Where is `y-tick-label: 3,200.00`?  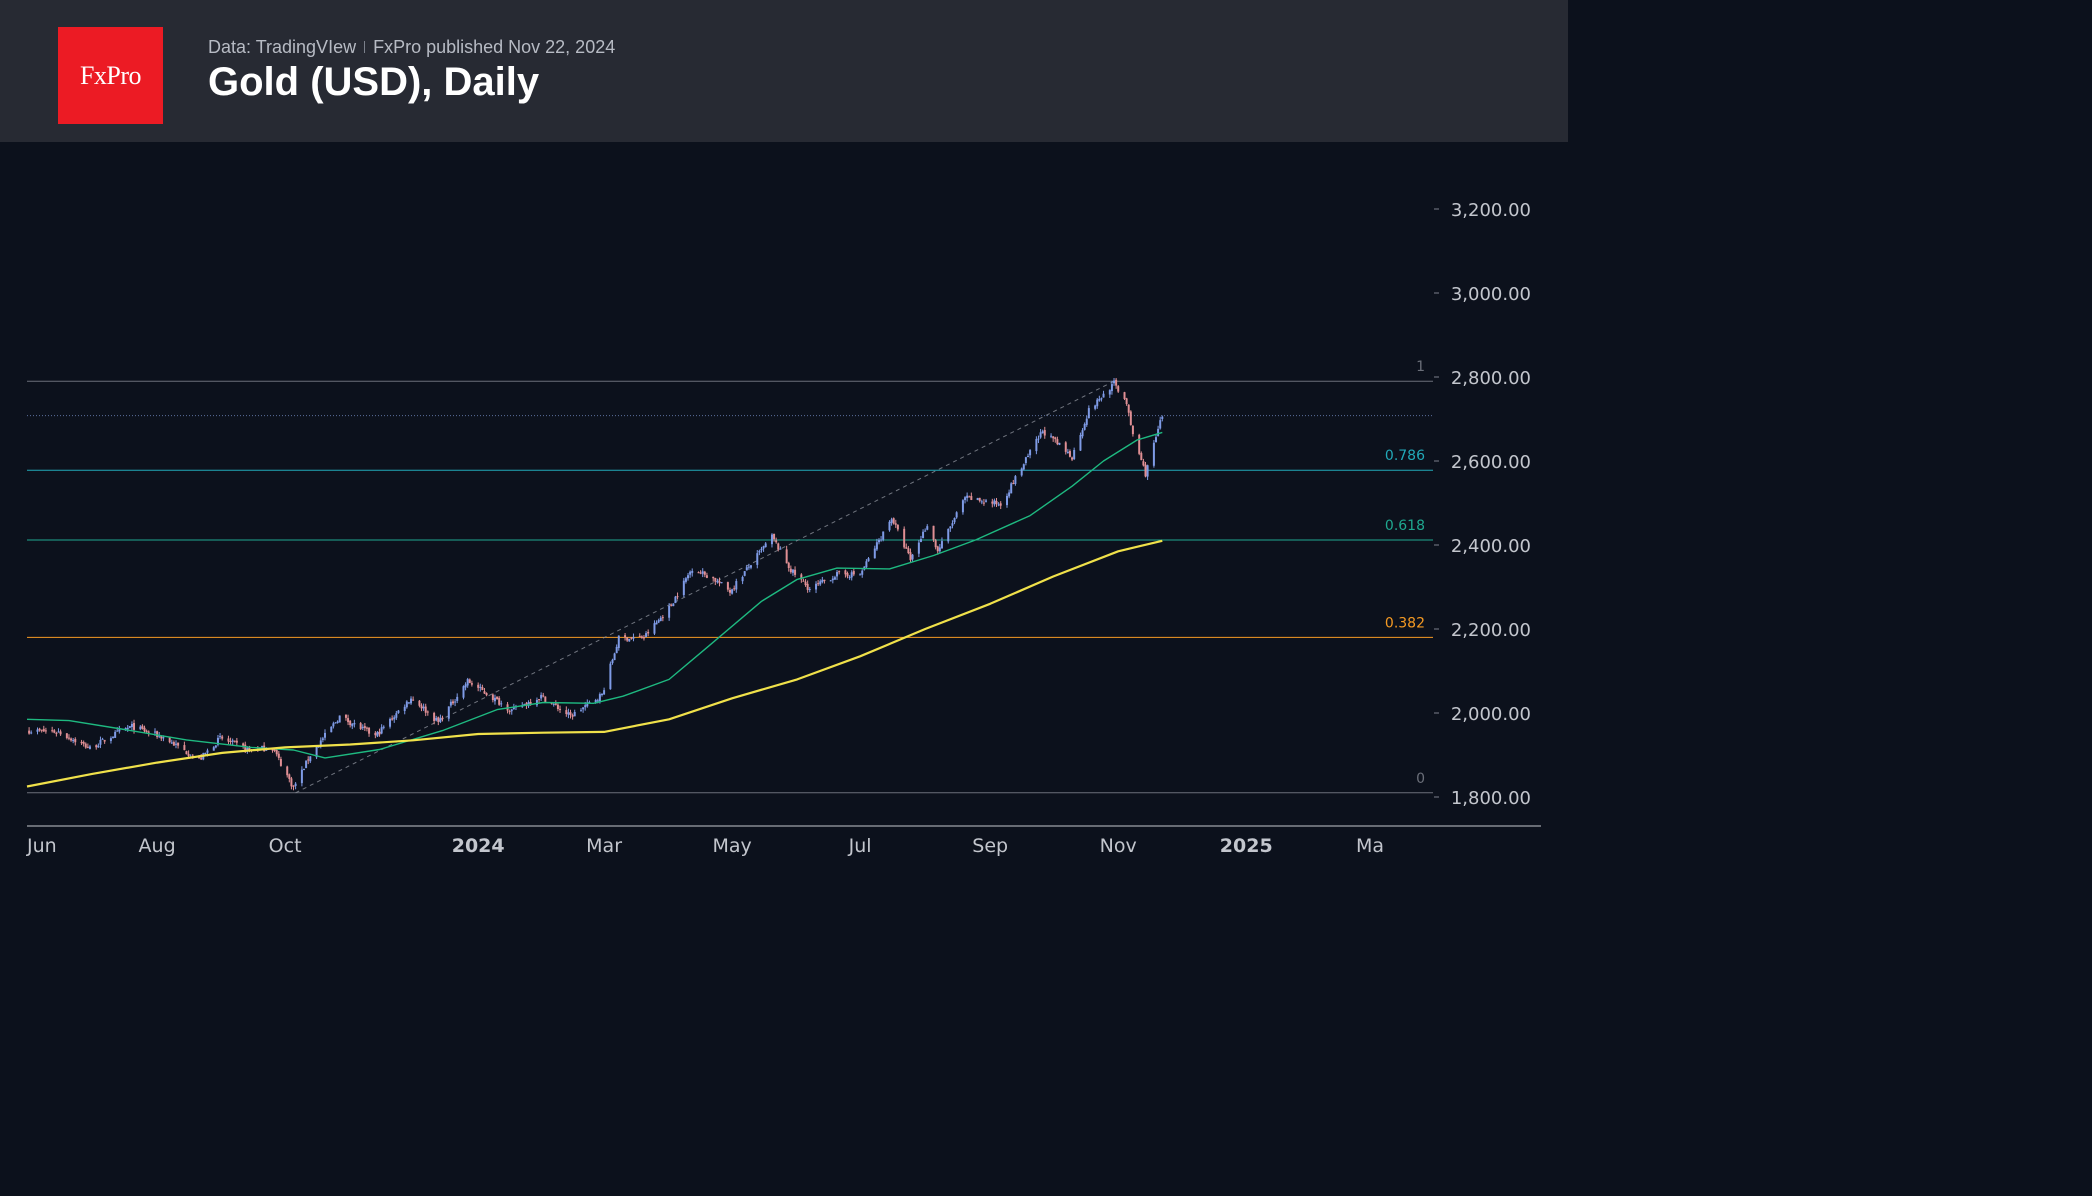 y-tick-label: 3,200.00 is located at coordinates (1491, 210).